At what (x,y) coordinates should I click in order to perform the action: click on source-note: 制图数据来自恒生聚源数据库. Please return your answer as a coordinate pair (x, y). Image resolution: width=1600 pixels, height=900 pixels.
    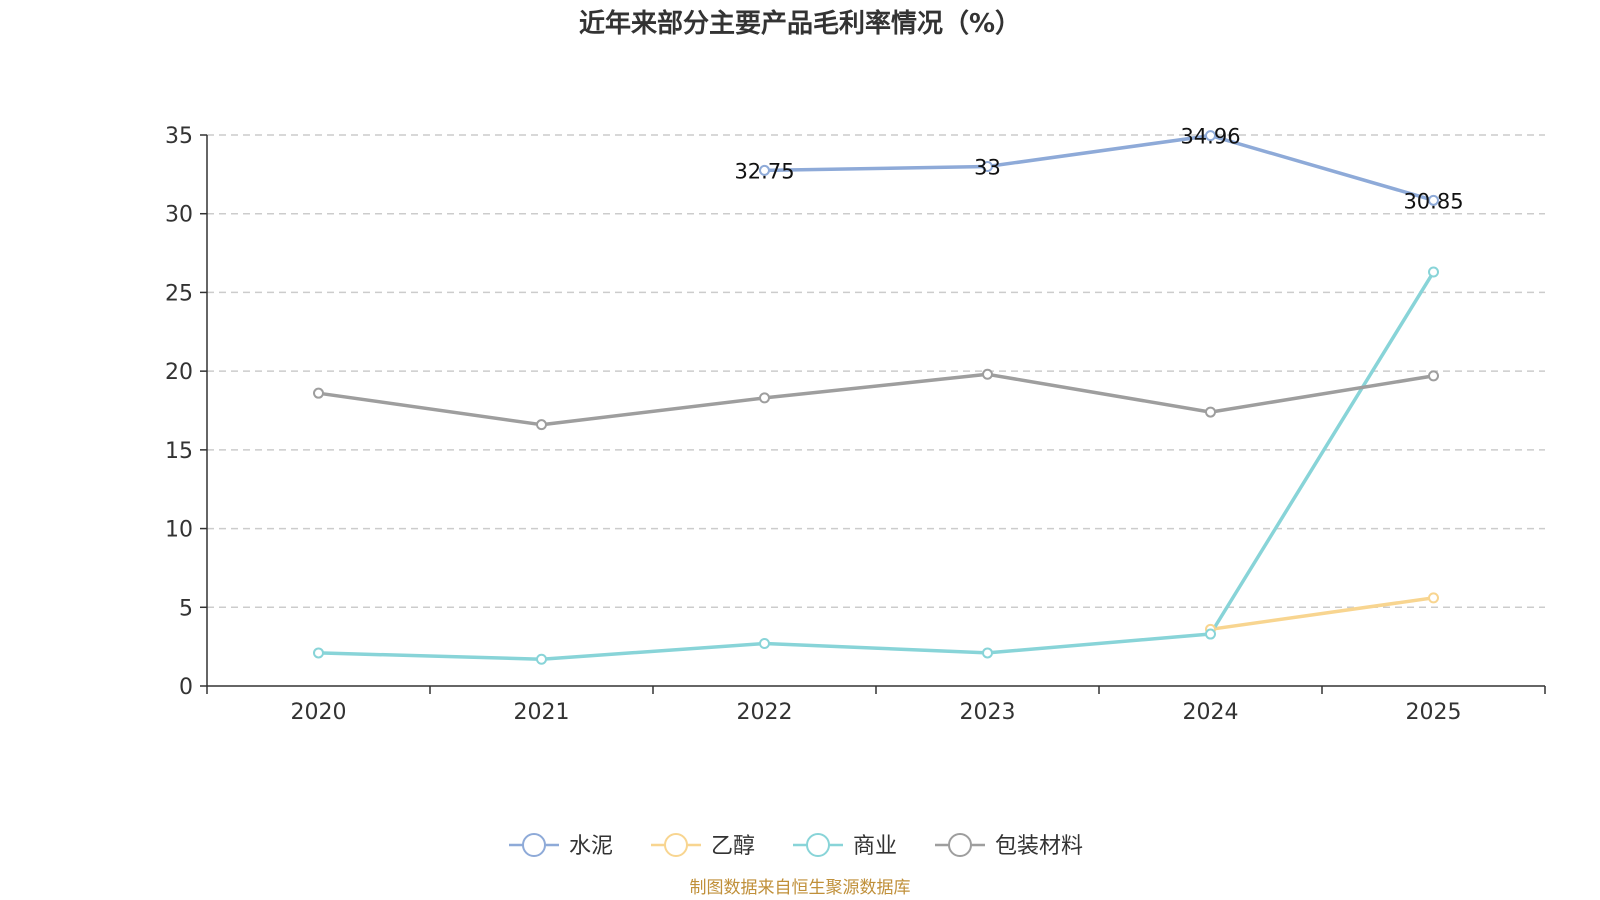
    Looking at the image, I should click on (800, 888).